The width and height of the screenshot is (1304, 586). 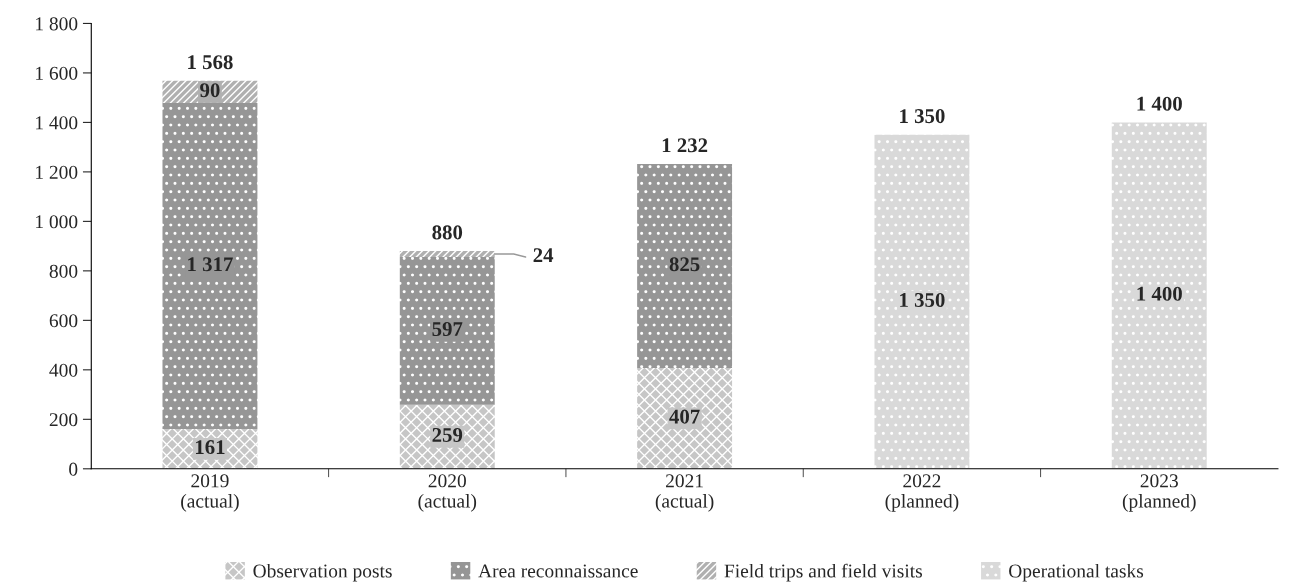 I want to click on y-tick-label: 200, so click(x=63, y=420).